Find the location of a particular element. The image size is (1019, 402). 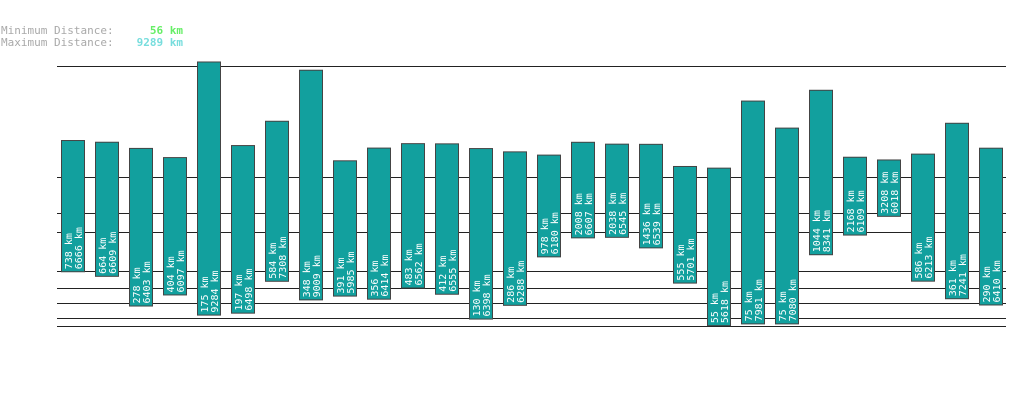

bar-range-label: 586 km6213 km is located at coordinates (924, 258).